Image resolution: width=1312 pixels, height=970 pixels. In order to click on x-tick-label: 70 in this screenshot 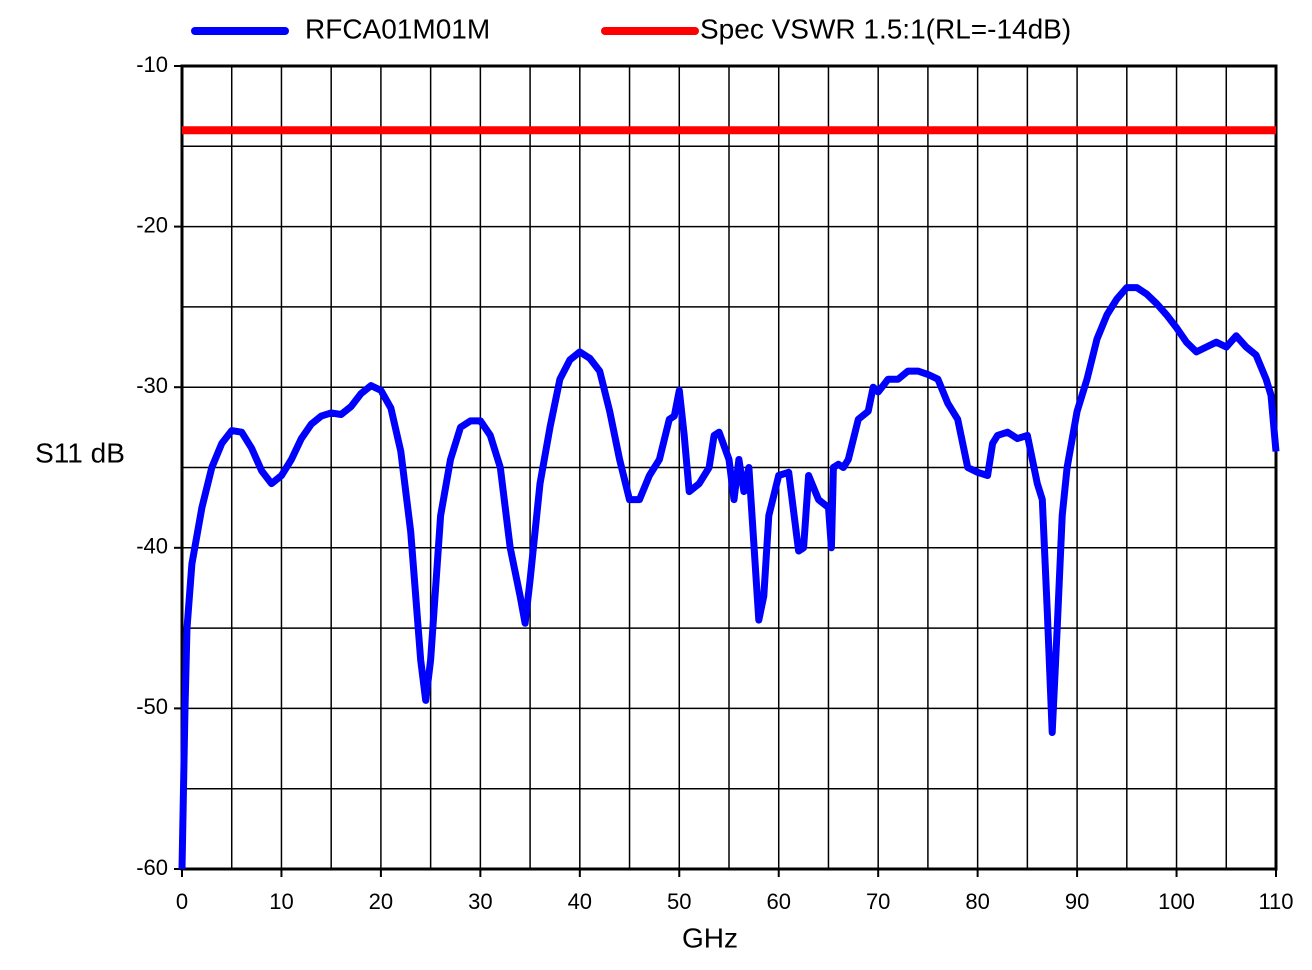, I will do `click(878, 901)`.